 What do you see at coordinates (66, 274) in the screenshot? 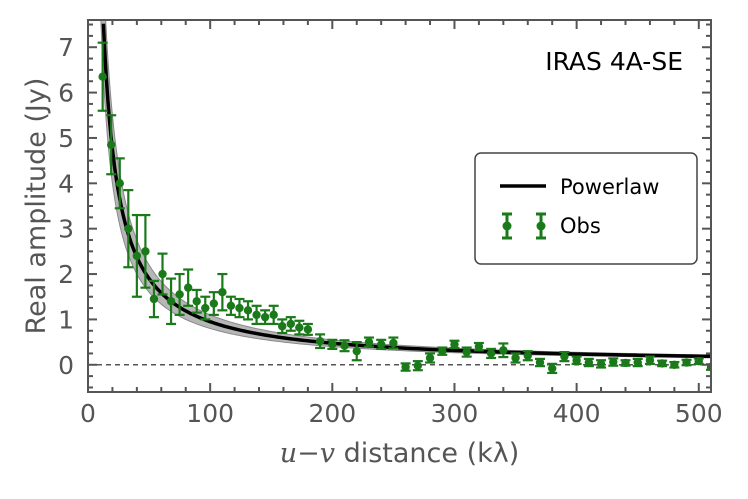
I see `y-tick-label: 2` at bounding box center [66, 274].